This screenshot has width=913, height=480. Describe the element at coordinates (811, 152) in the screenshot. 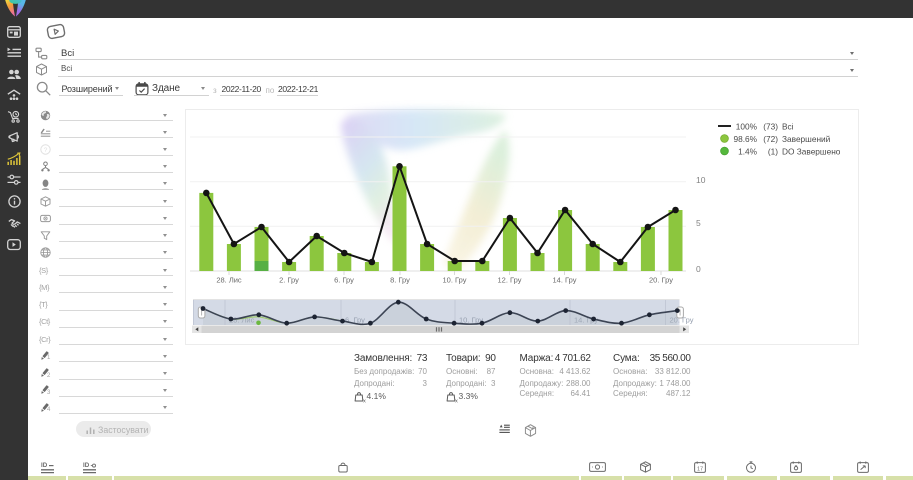

I see `svg-text: DO Завершено` at that location.